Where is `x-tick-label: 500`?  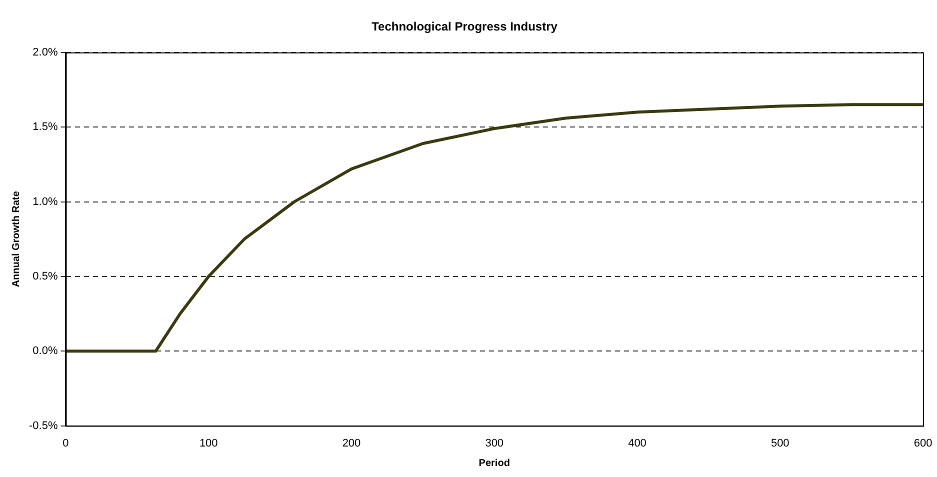 x-tick-label: 500 is located at coordinates (780, 443).